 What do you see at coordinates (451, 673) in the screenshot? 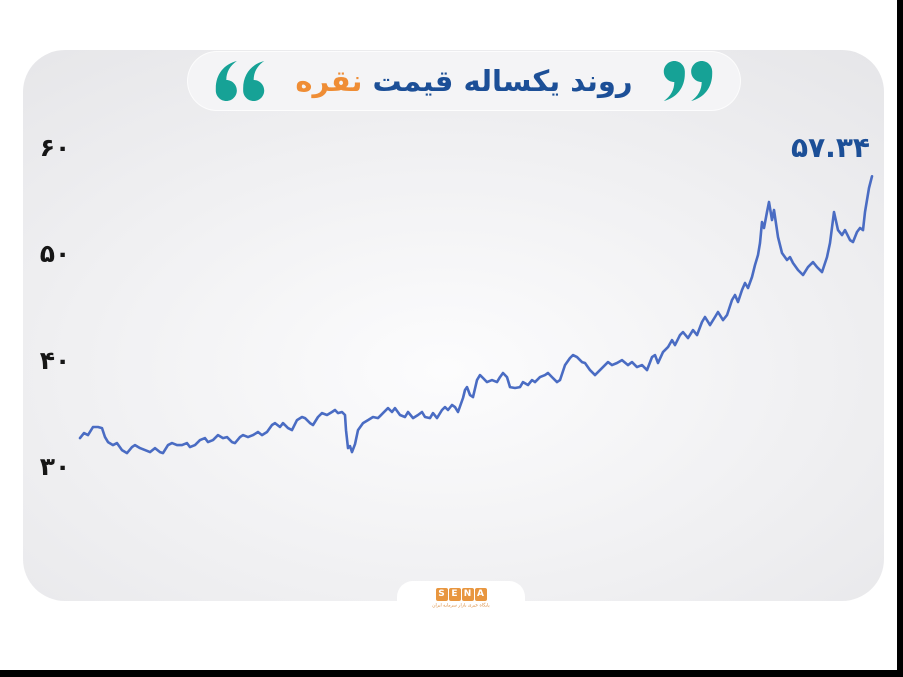
I see `bottom-black-bar` at bounding box center [451, 673].